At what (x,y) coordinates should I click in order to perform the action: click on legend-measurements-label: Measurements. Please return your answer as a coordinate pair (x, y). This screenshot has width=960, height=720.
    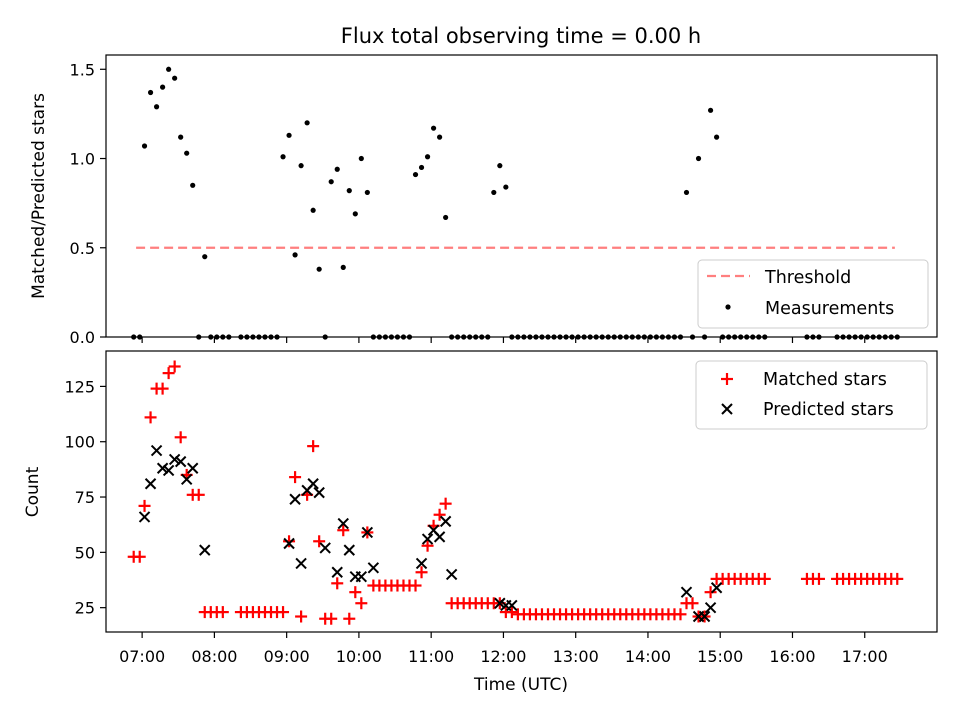
    Looking at the image, I should click on (829, 309).